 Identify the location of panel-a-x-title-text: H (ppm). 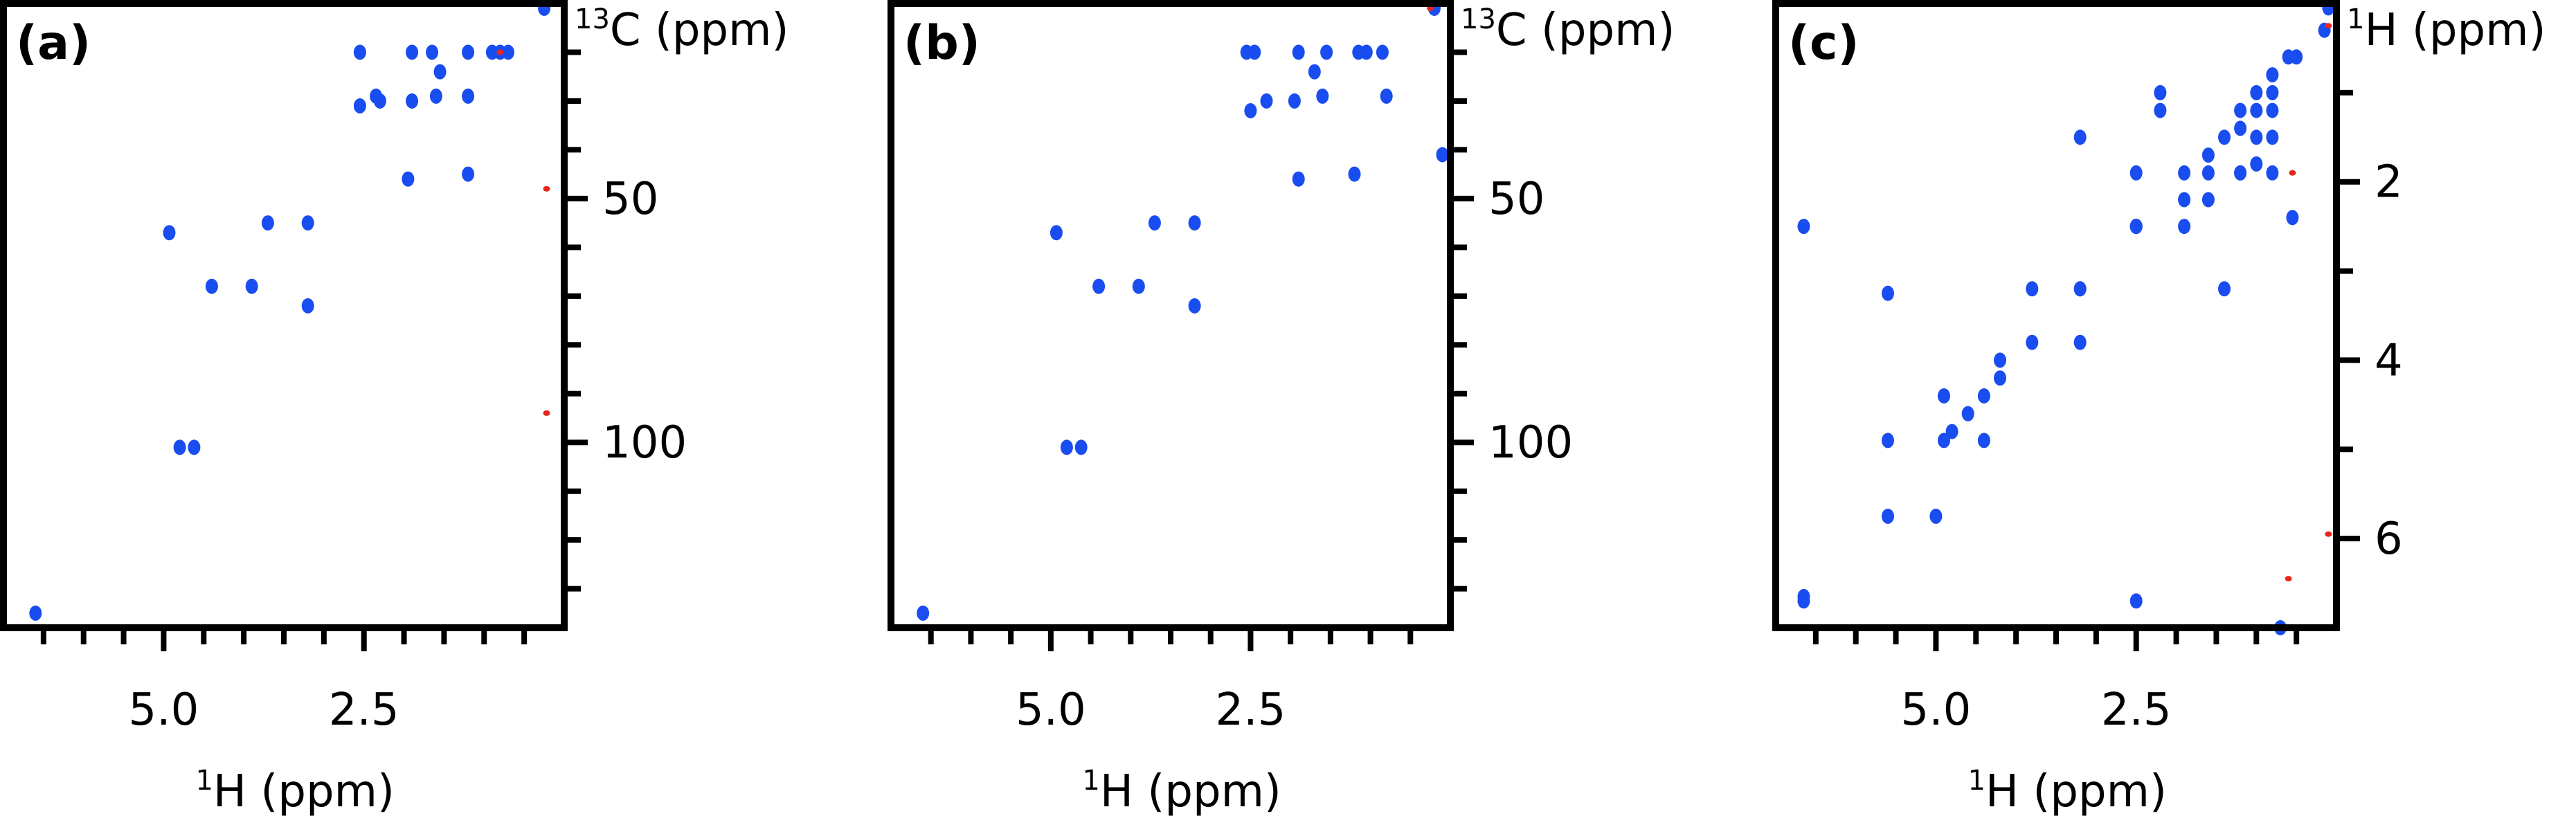
(304, 791).